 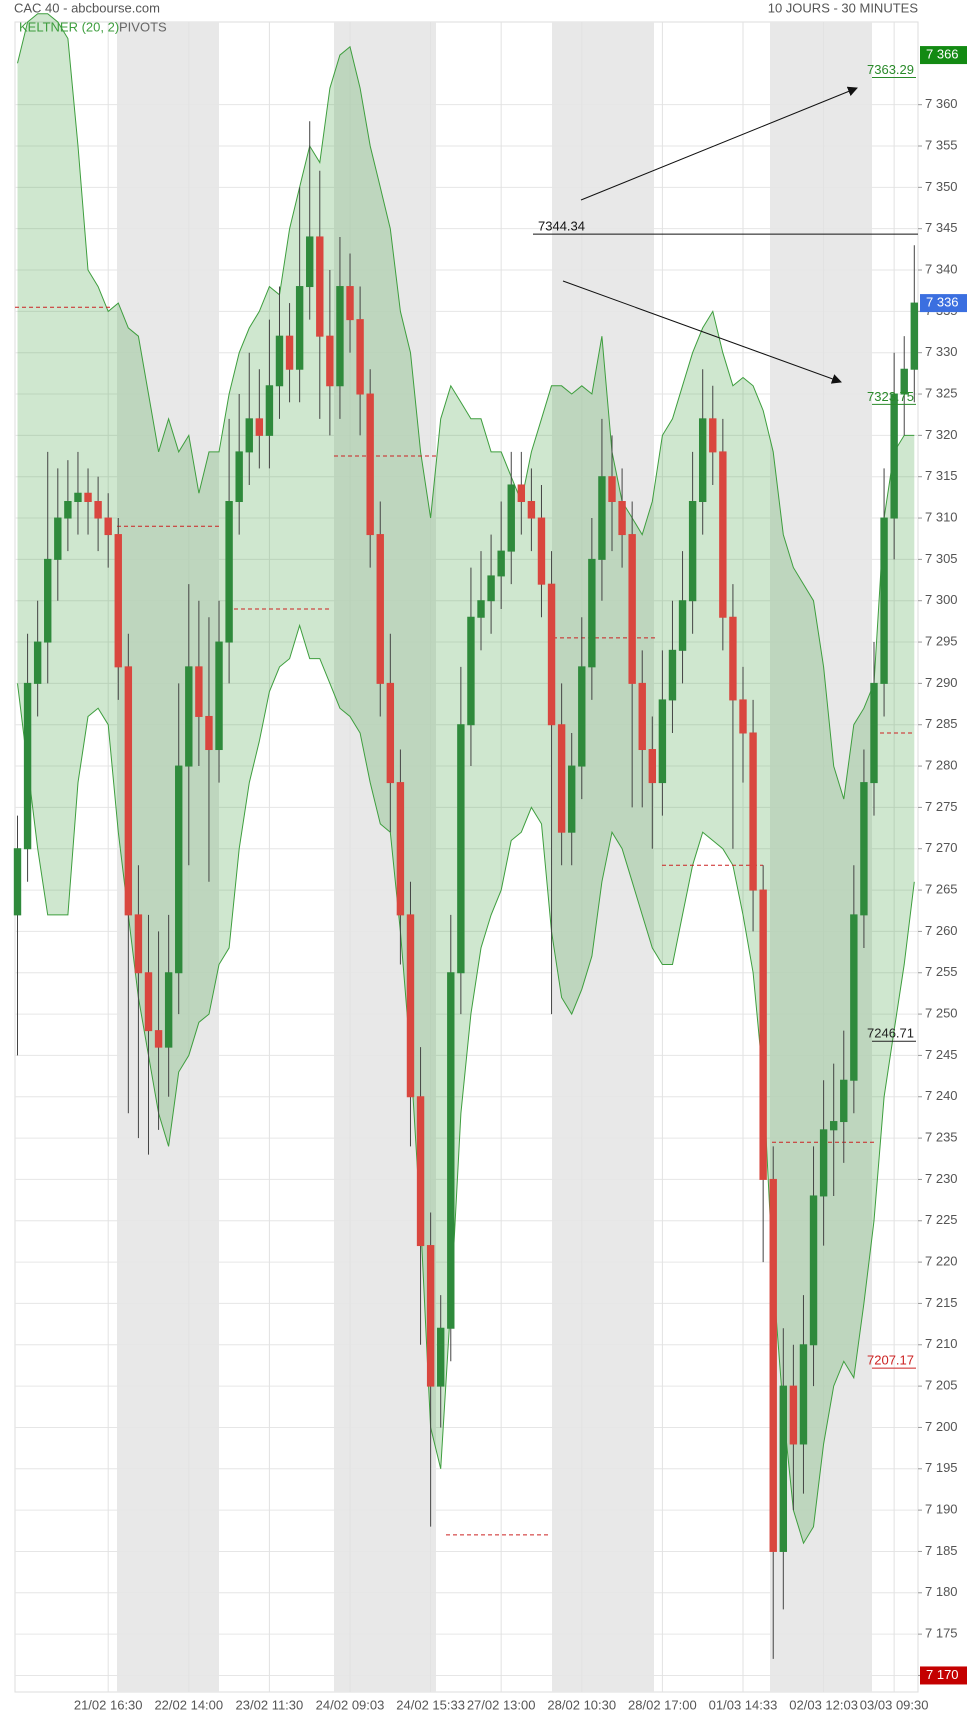 What do you see at coordinates (941, 1219) in the screenshot?
I see `y-tick-label: 7 225` at bounding box center [941, 1219].